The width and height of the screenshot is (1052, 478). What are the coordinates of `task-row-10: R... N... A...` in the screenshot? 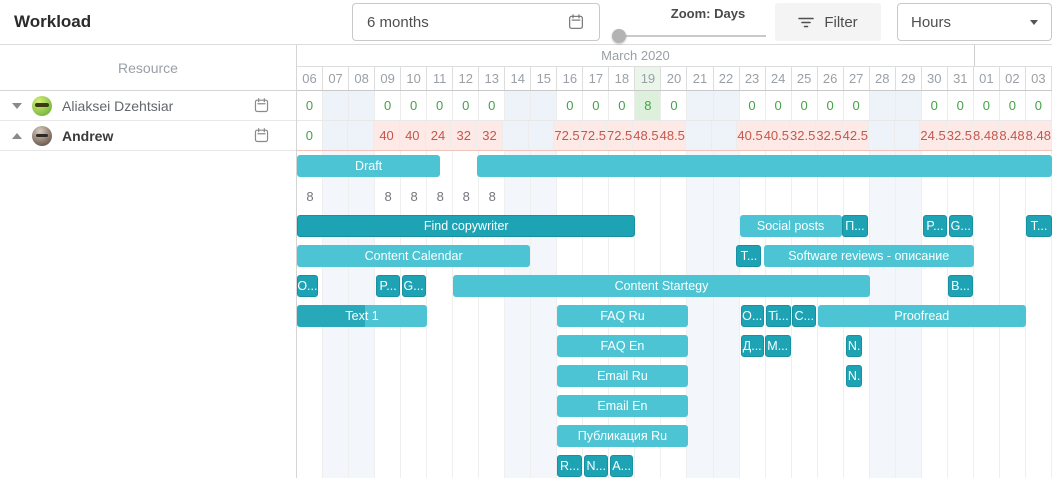 It's located at (674, 464).